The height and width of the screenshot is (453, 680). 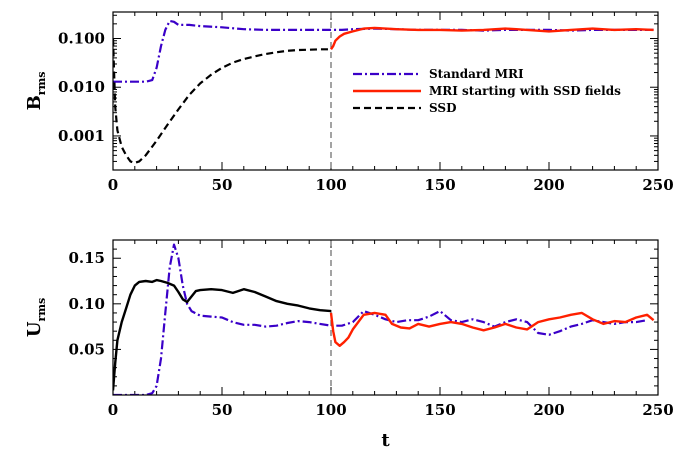 I want to click on y-axis-title: Urms, so click(x=36, y=317).